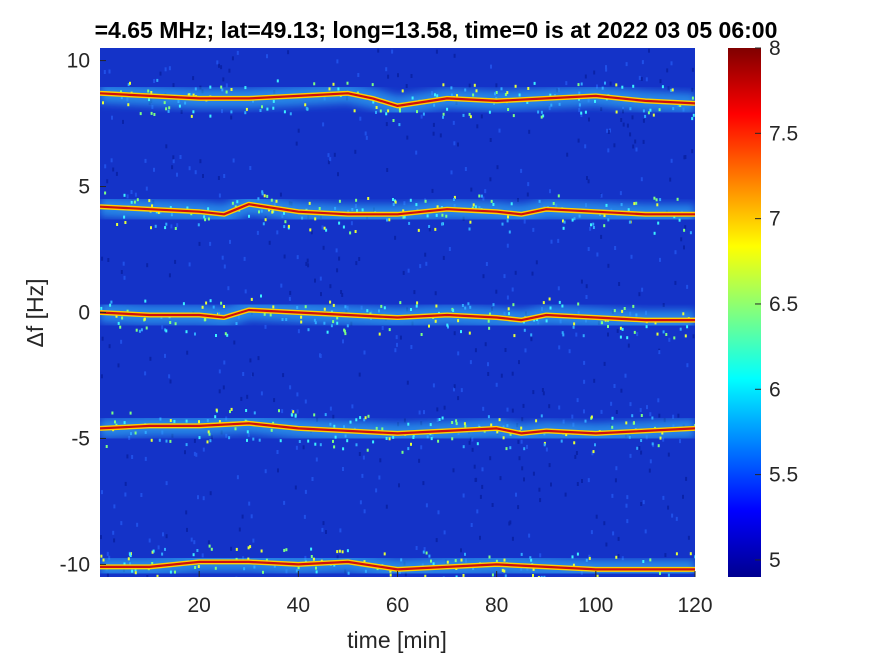  What do you see at coordinates (783, 304) in the screenshot?
I see `colorbar-tick-label: 6.5` at bounding box center [783, 304].